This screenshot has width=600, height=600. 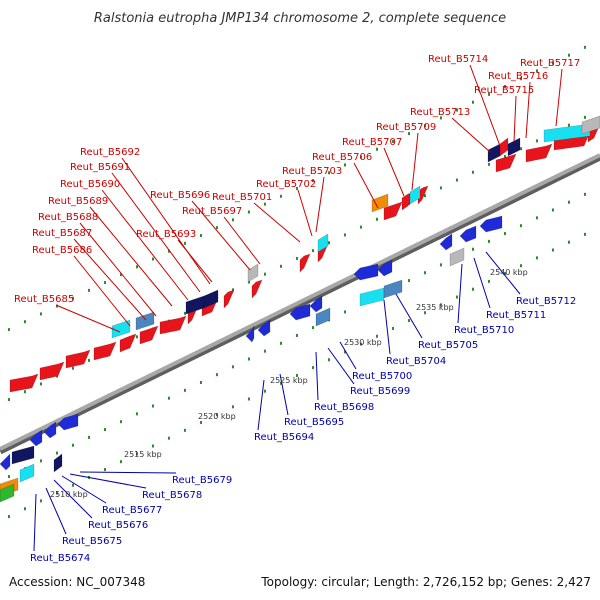 I want to click on gene-steel, so click(x=323, y=317).